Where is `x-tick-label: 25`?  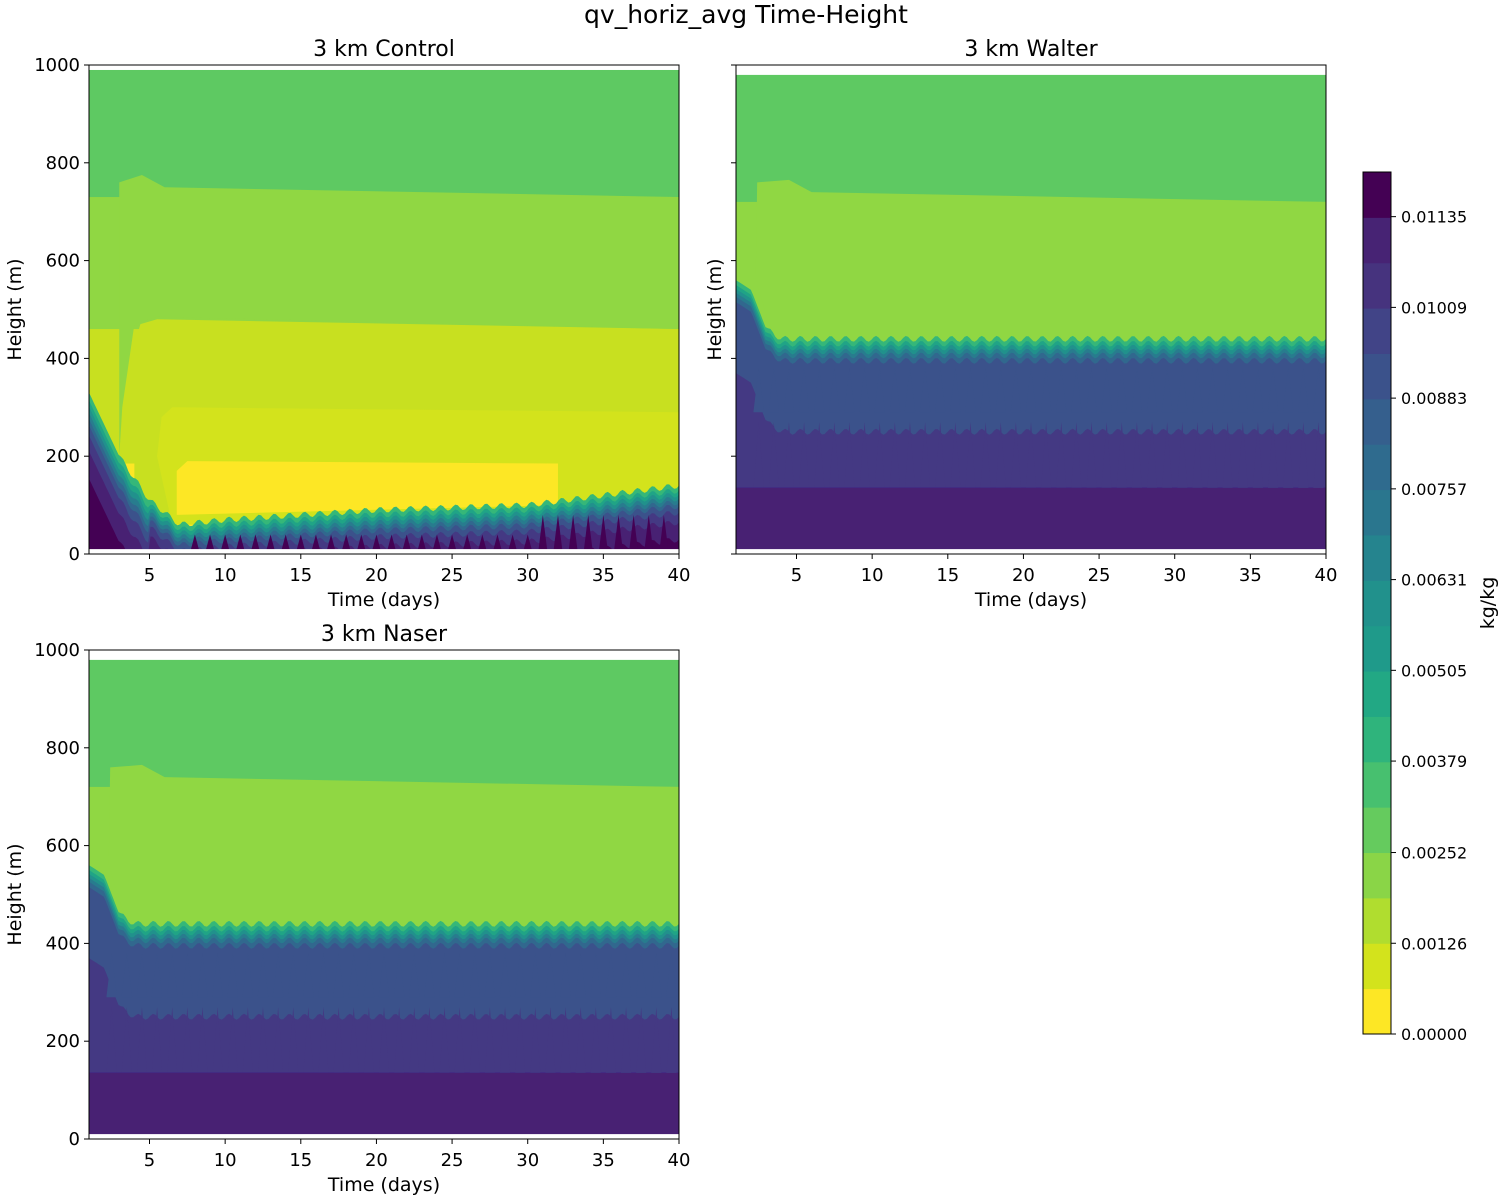
x-tick-label: 25 is located at coordinates (1099, 575).